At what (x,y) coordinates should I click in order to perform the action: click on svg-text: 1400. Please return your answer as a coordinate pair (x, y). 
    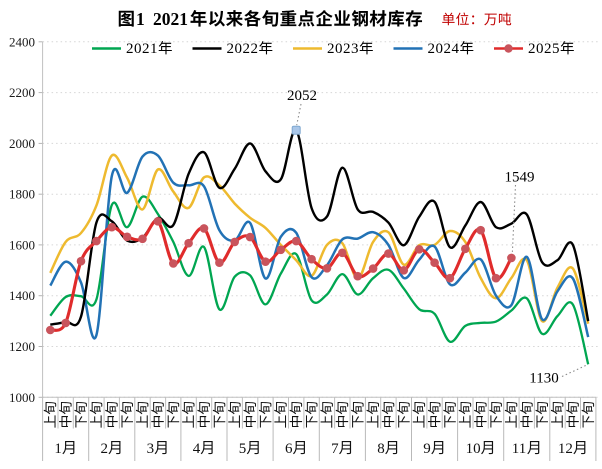
    Looking at the image, I should click on (22, 295).